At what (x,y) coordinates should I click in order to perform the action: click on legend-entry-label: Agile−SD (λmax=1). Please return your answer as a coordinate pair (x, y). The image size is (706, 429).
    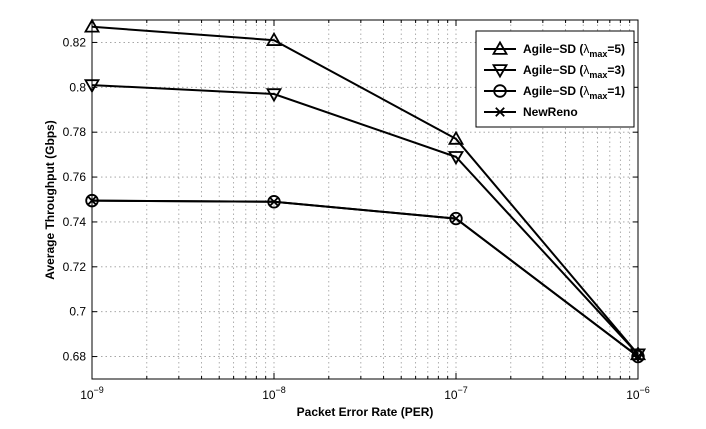
    Looking at the image, I should click on (574, 92).